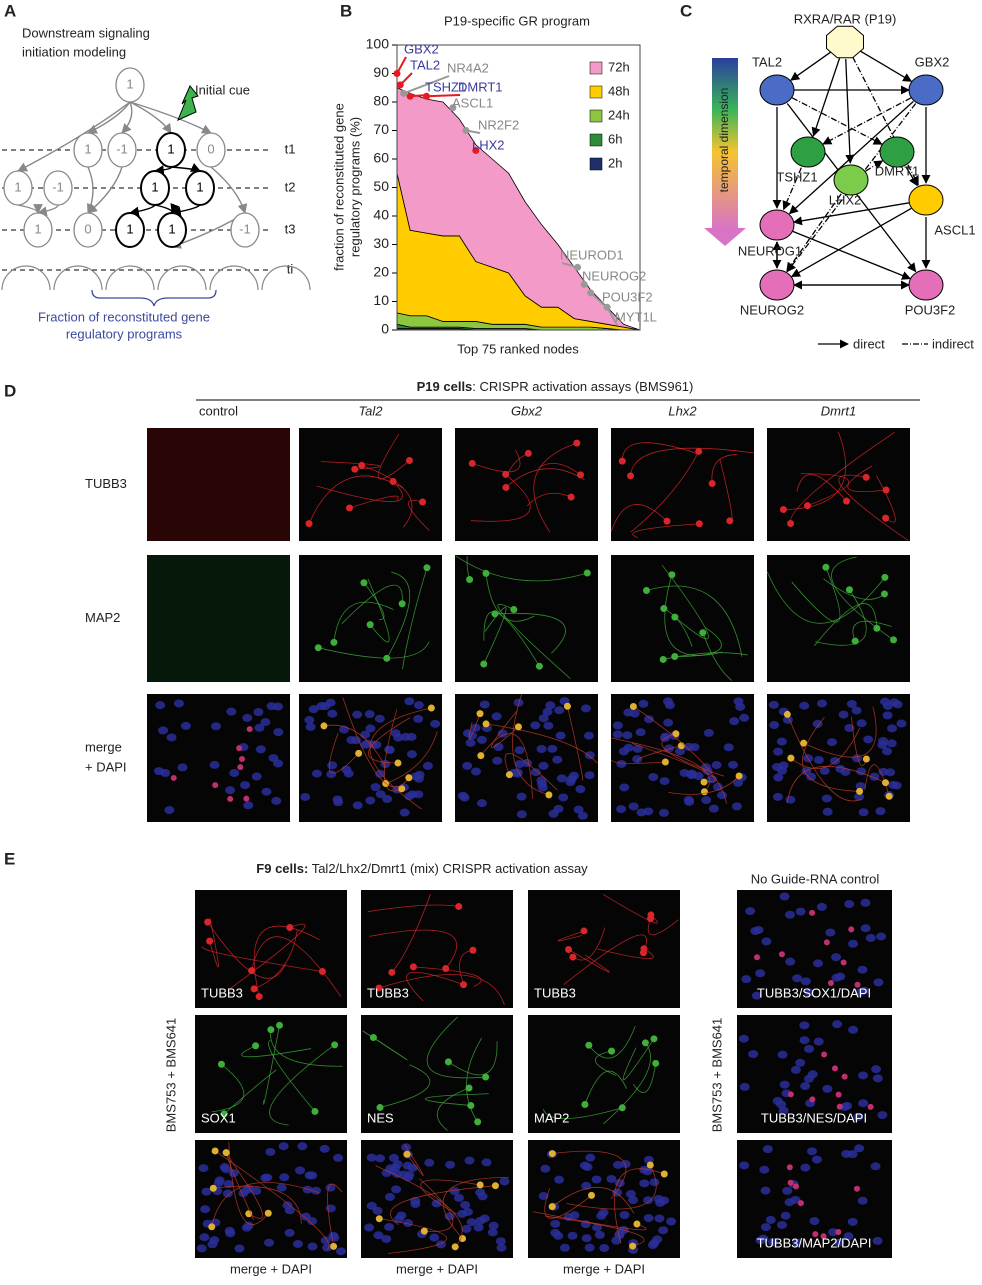 The height and width of the screenshot is (1285, 982). What do you see at coordinates (338, 187) in the screenshot?
I see `y-axis-label: fraction of reconstituted gene` at bounding box center [338, 187].